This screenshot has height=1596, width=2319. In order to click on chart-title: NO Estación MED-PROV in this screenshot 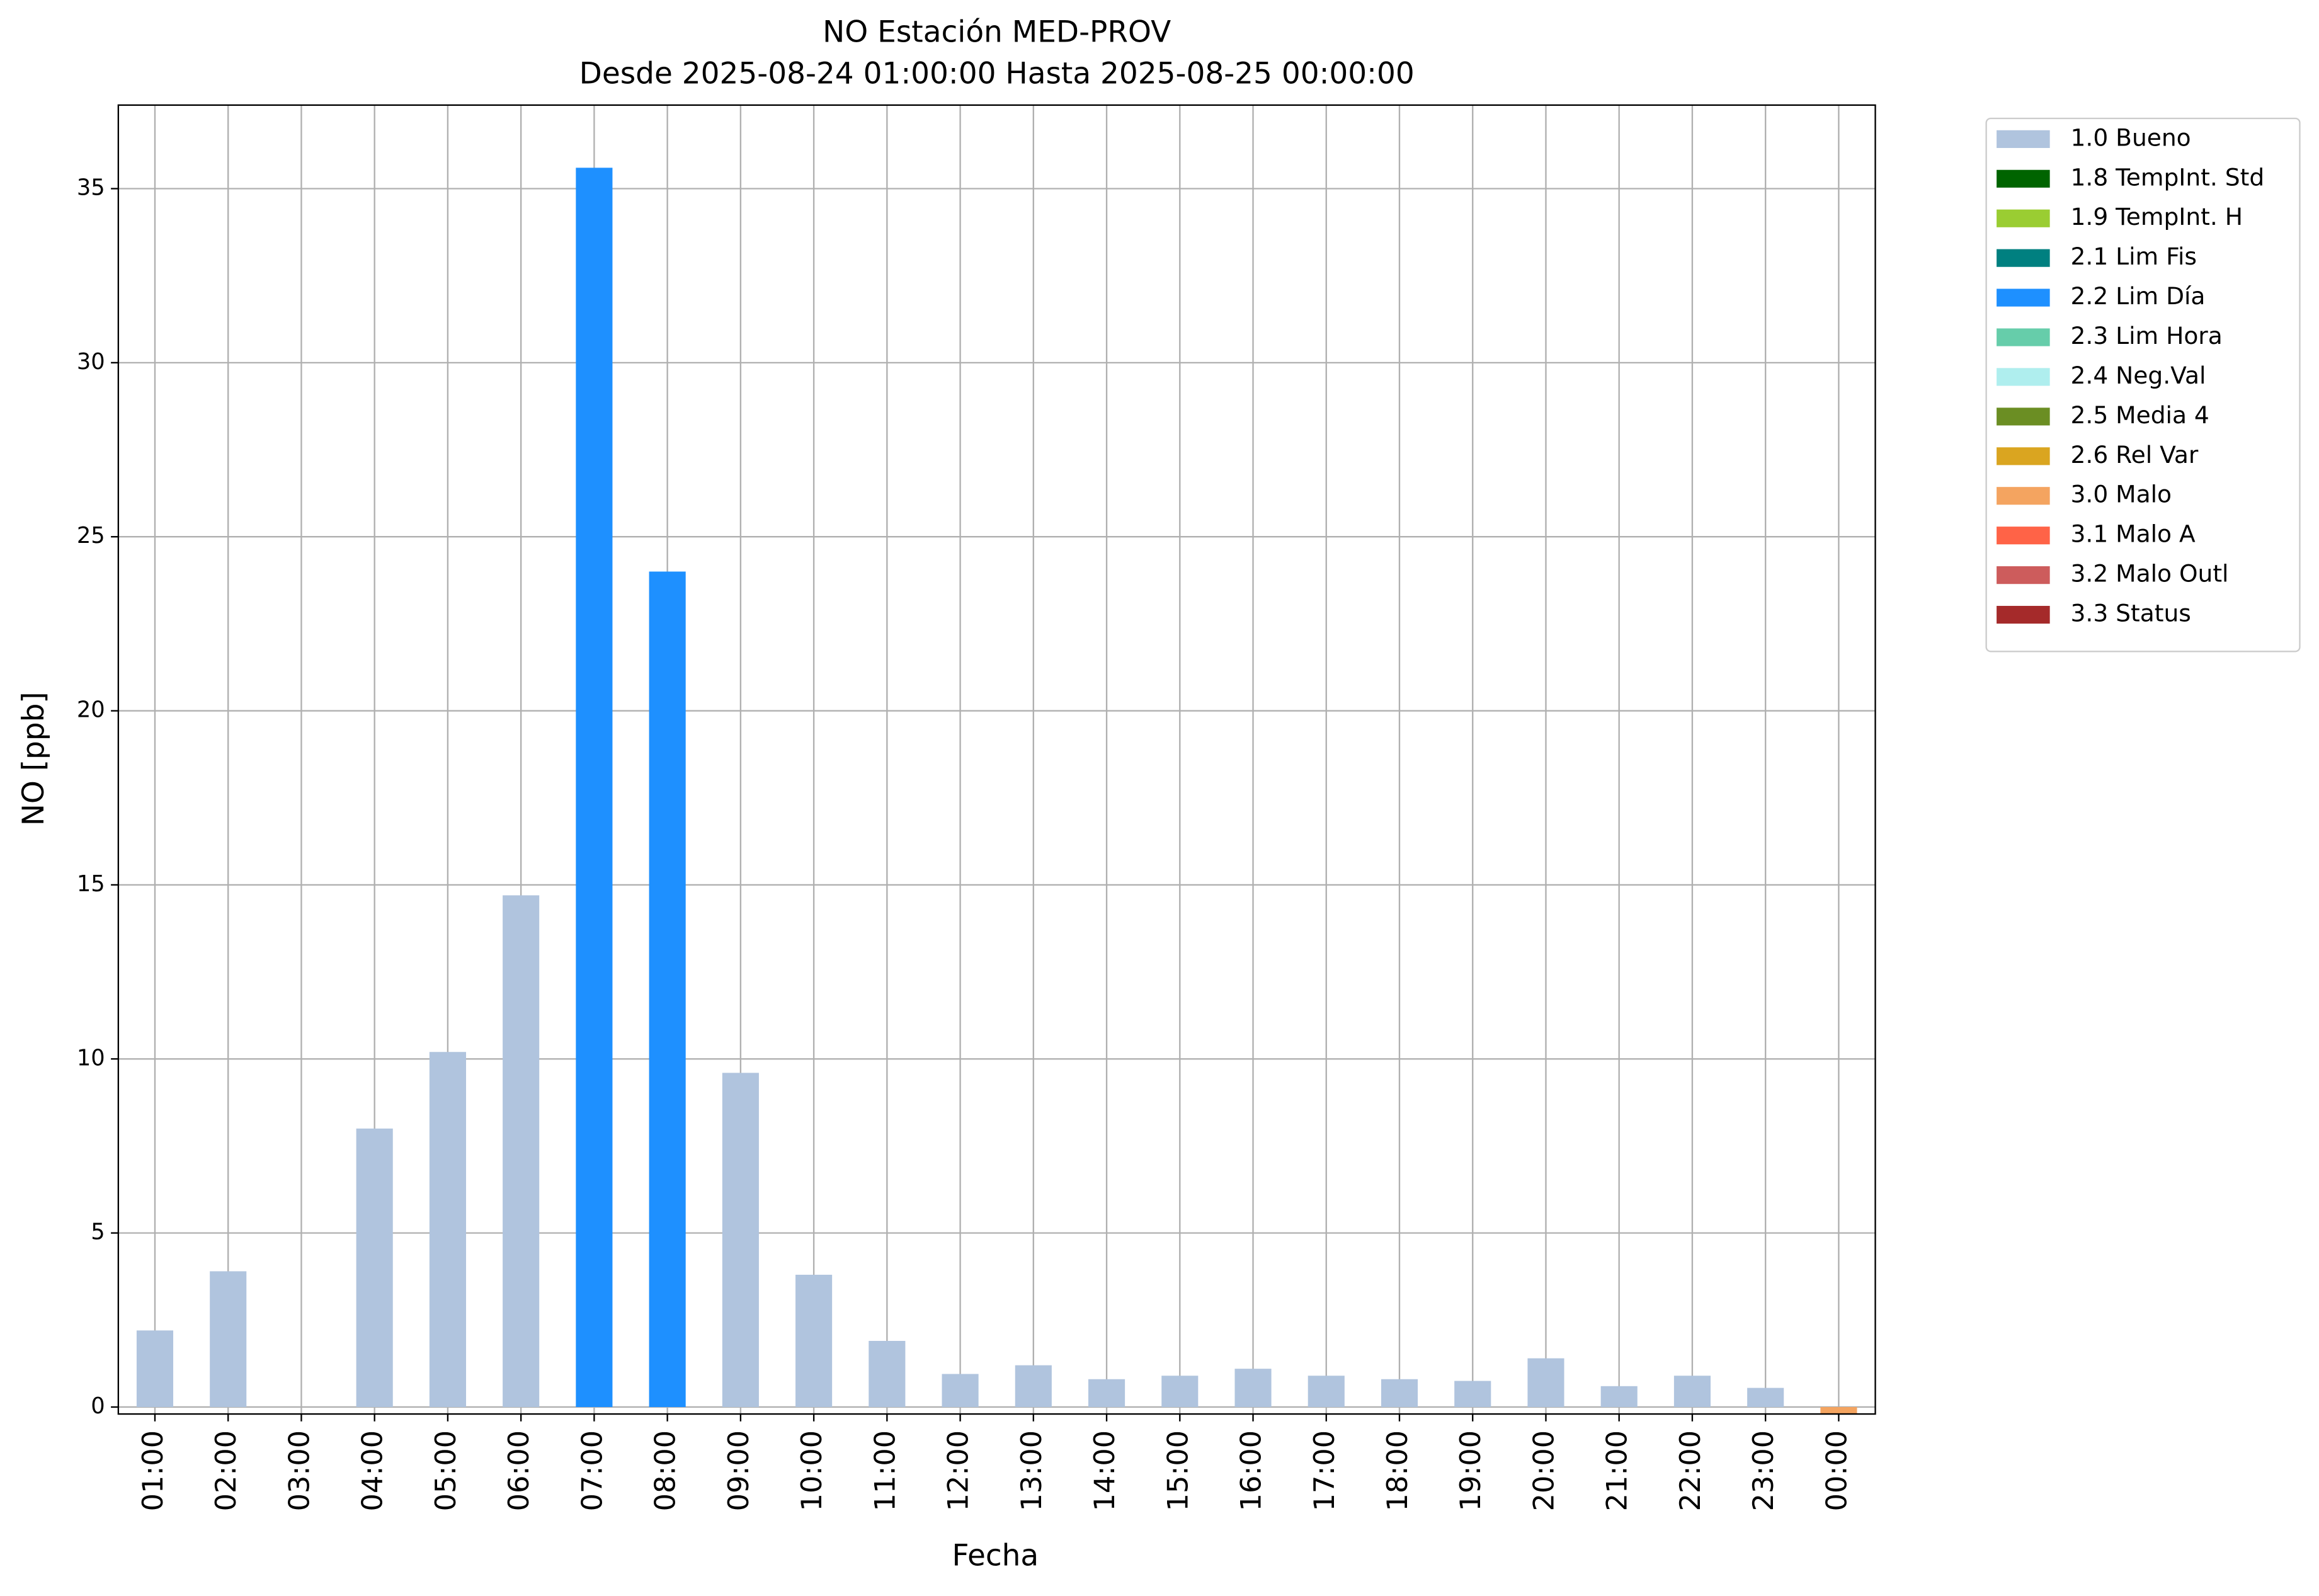, I will do `click(997, 32)`.